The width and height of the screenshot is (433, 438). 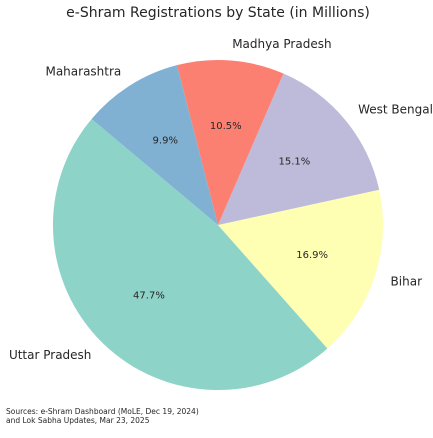 What do you see at coordinates (312, 255) in the screenshot?
I see `percent-label-bihar: 16.9%` at bounding box center [312, 255].